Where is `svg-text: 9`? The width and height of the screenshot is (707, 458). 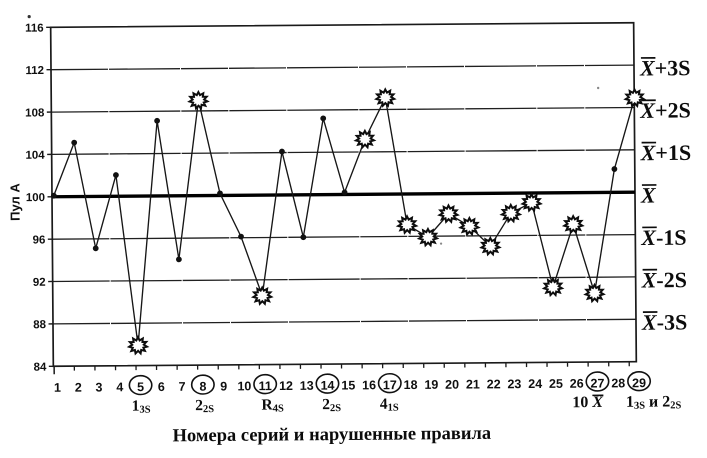
svg-text: 9 is located at coordinates (223, 386).